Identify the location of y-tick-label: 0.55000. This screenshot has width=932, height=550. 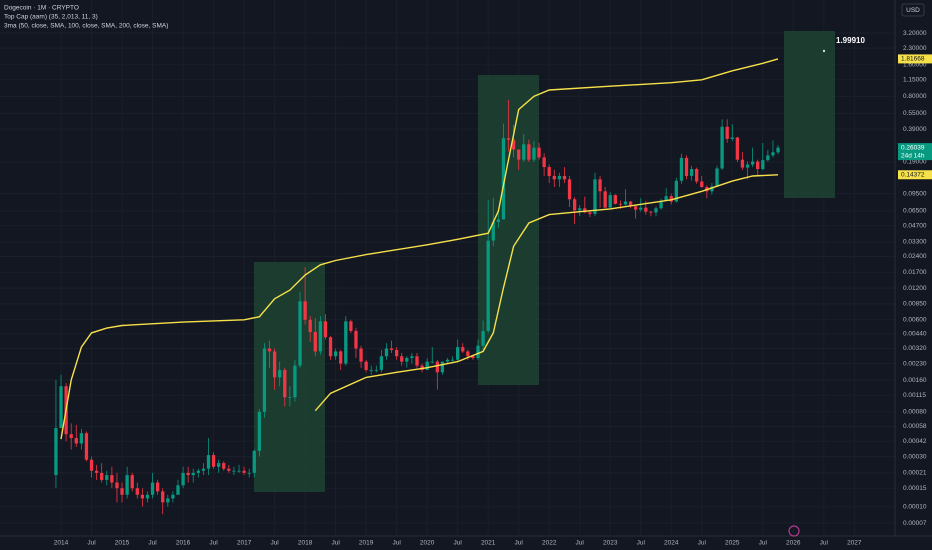
(915, 113).